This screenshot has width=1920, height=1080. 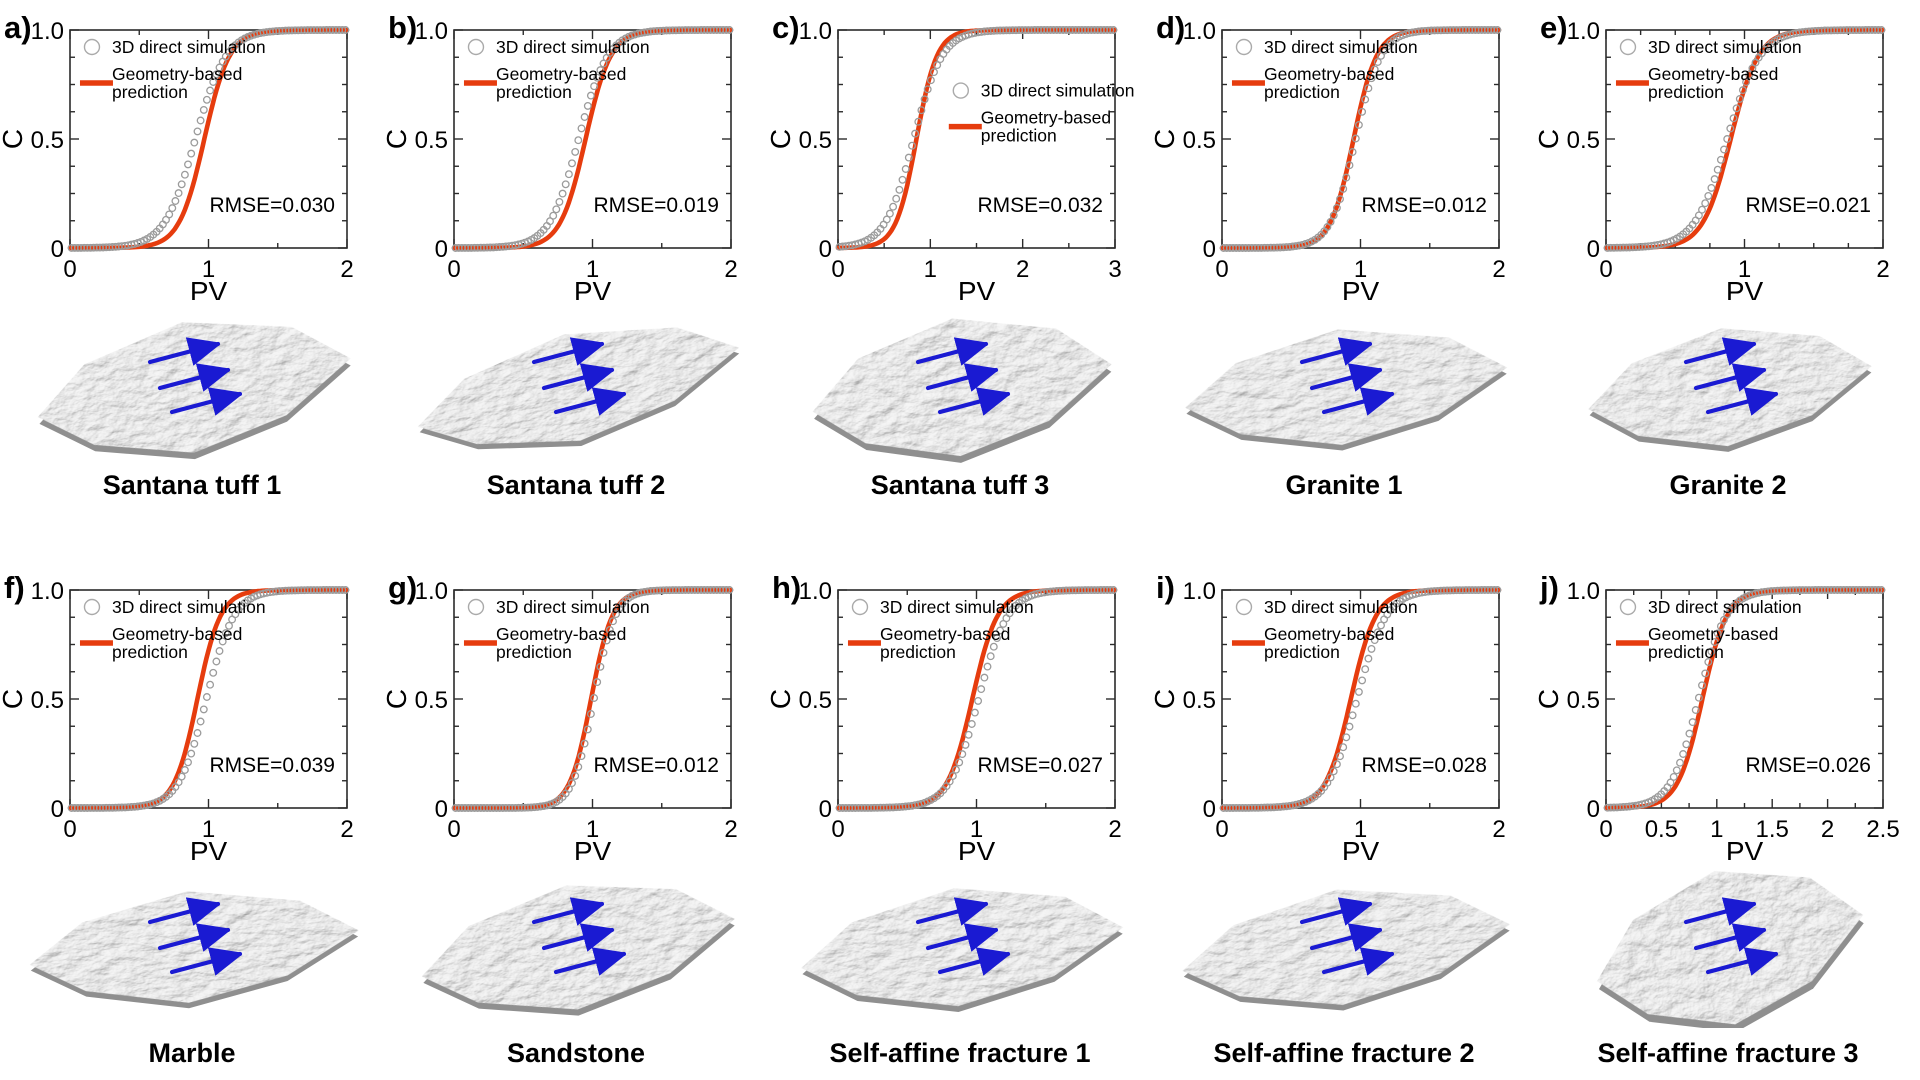 What do you see at coordinates (1554, 27) in the screenshot?
I see `panel-letter: e)` at bounding box center [1554, 27].